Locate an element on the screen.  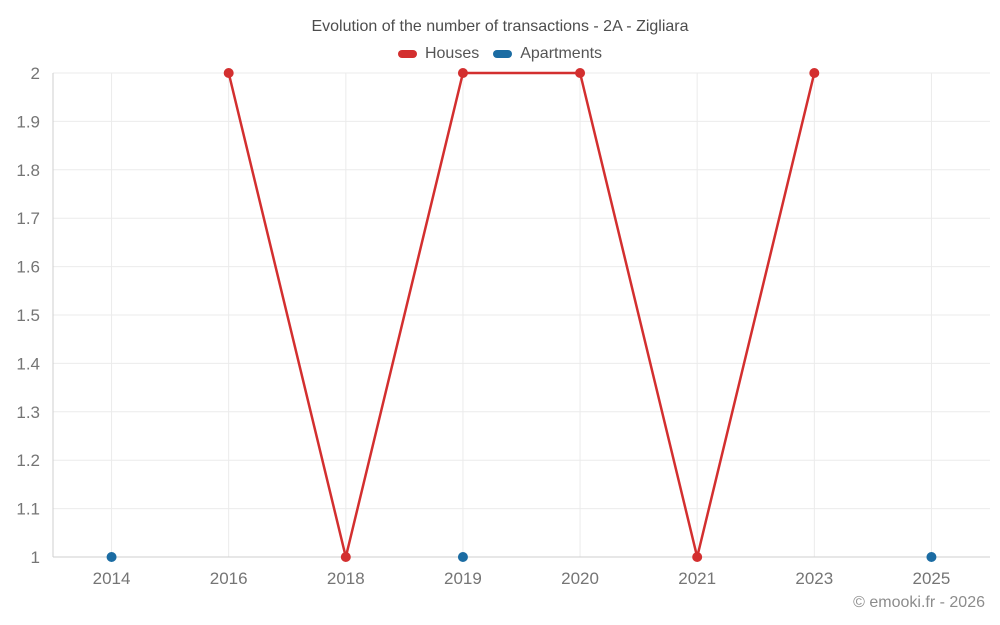
y-axis-tick-label: 1.6 is located at coordinates (28, 267).